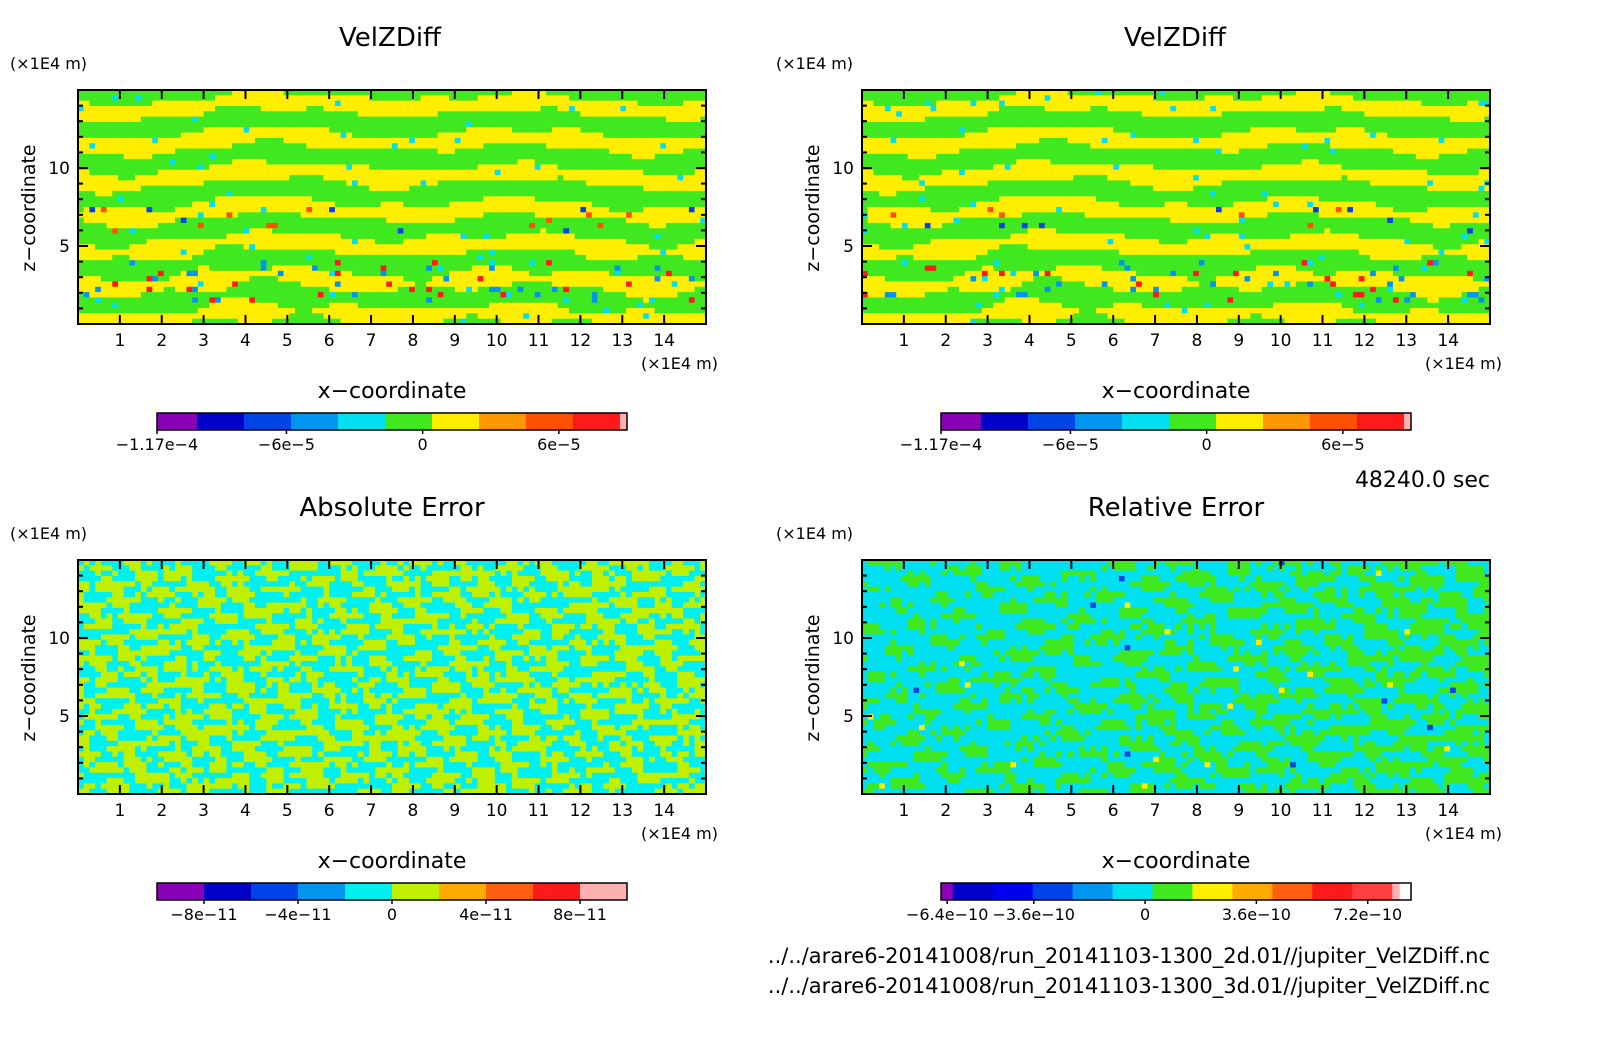  What do you see at coordinates (502, 421) in the screenshot?
I see `colorbar-segment` at bounding box center [502, 421].